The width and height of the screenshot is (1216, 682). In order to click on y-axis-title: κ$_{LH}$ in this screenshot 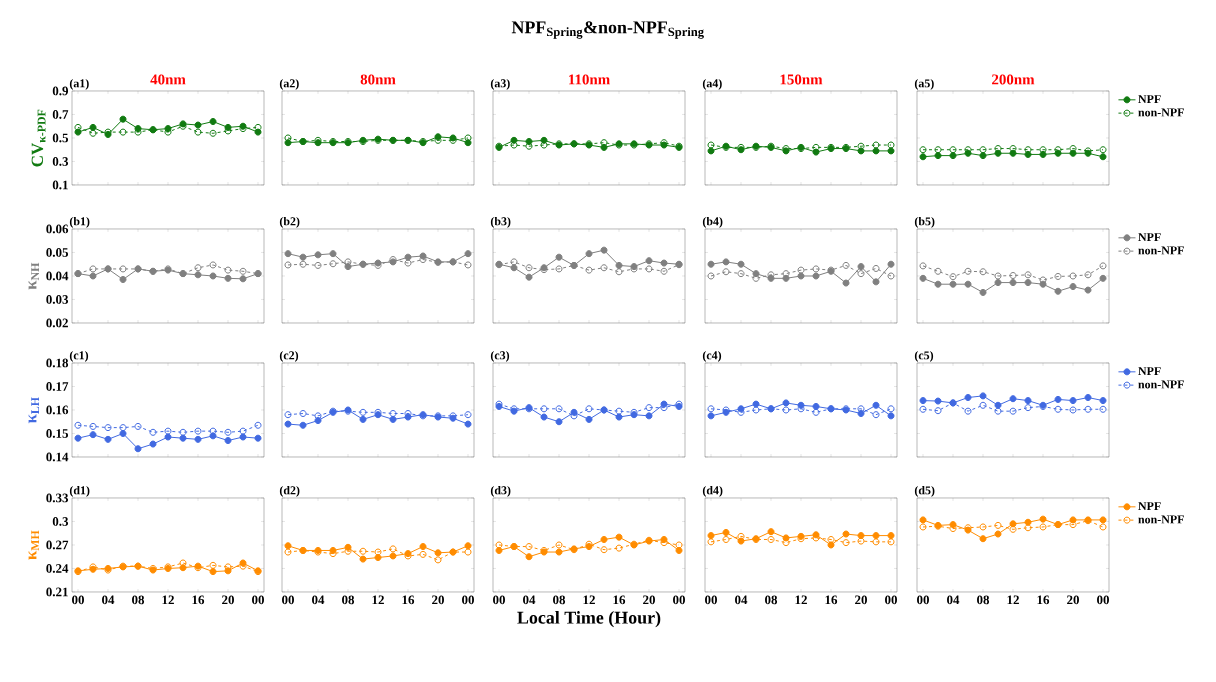, I will do `click(33, 410)`.